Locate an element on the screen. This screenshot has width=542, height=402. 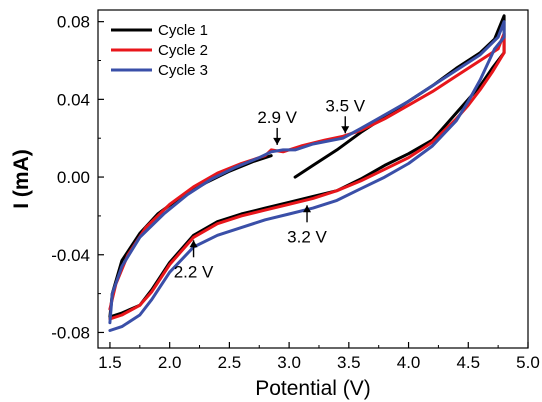
legend: Cycle 1 Cycle 2 Cycle 3 is located at coordinates (159, 50).